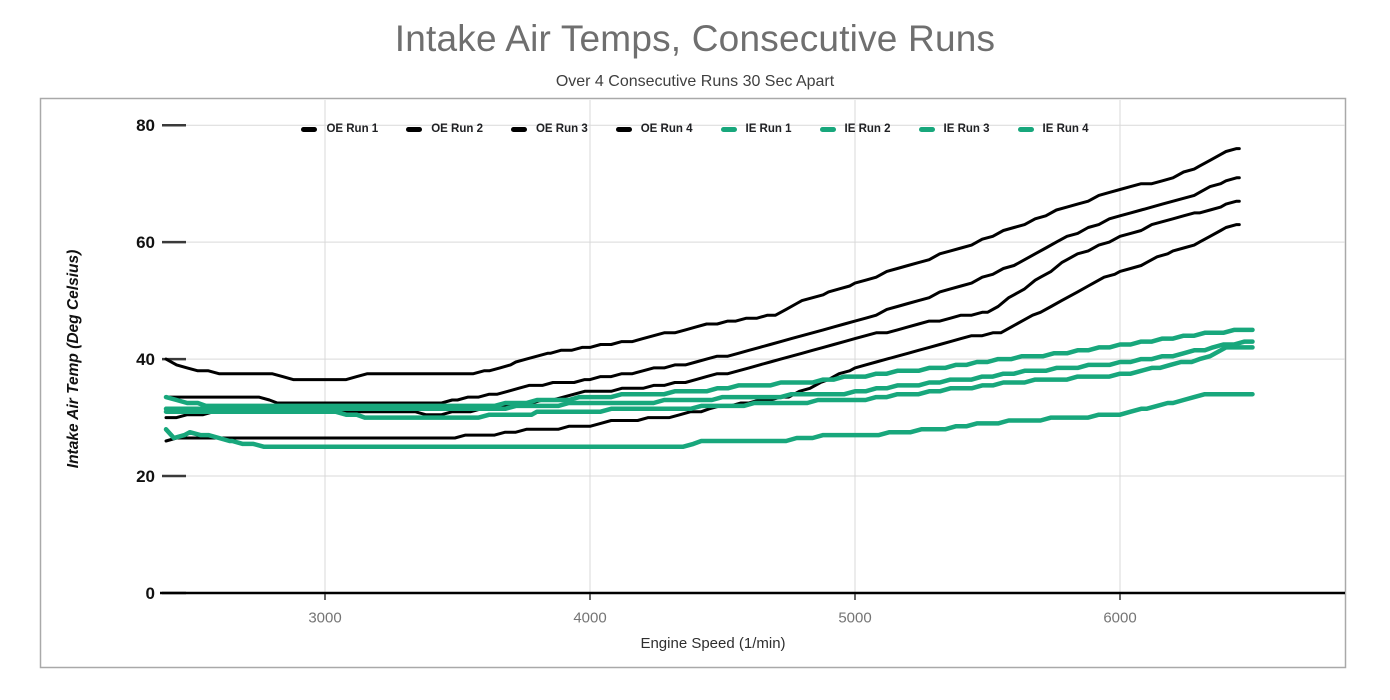 This screenshot has height=700, width=1390. Describe the element at coordinates (695, 81) in the screenshot. I see `chart-subtitle: Over 4 Consecutive Runs 30 Sec Apart` at that location.